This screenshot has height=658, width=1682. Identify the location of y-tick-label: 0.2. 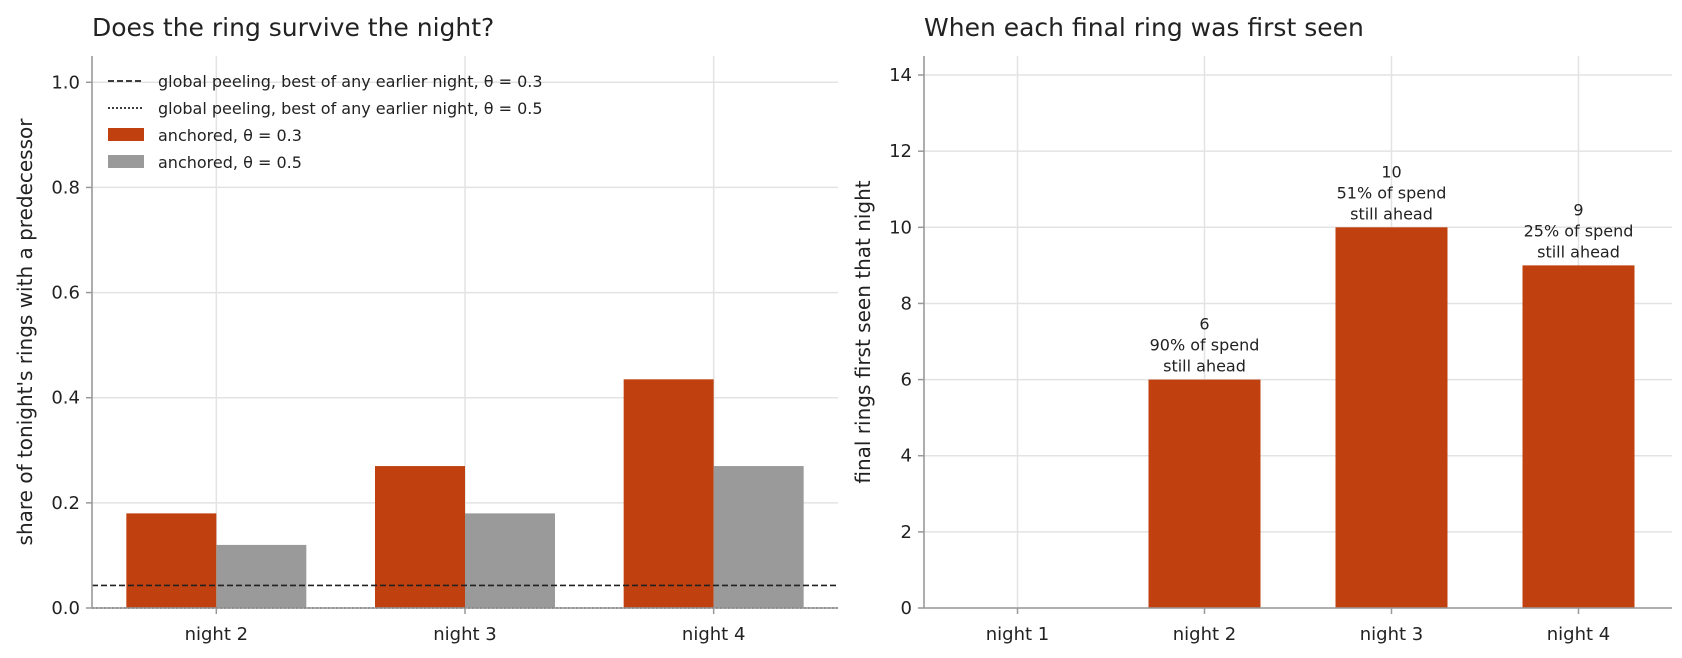
(65, 503).